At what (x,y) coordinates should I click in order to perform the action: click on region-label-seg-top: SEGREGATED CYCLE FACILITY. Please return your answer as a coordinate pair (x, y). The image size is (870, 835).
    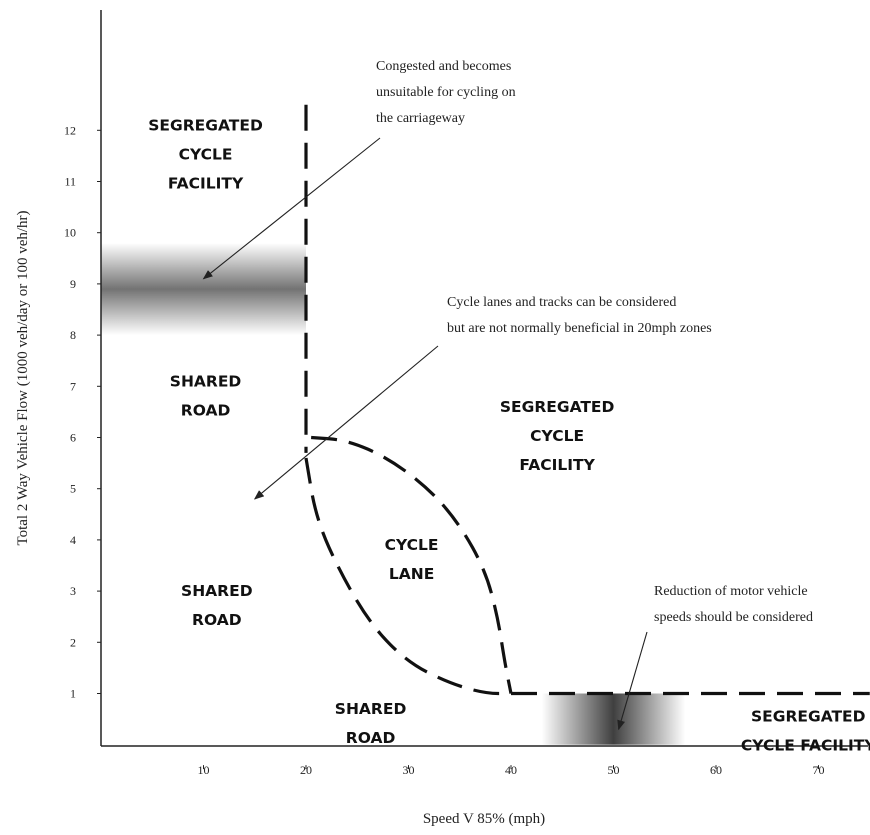
    Looking at the image, I should click on (205, 154).